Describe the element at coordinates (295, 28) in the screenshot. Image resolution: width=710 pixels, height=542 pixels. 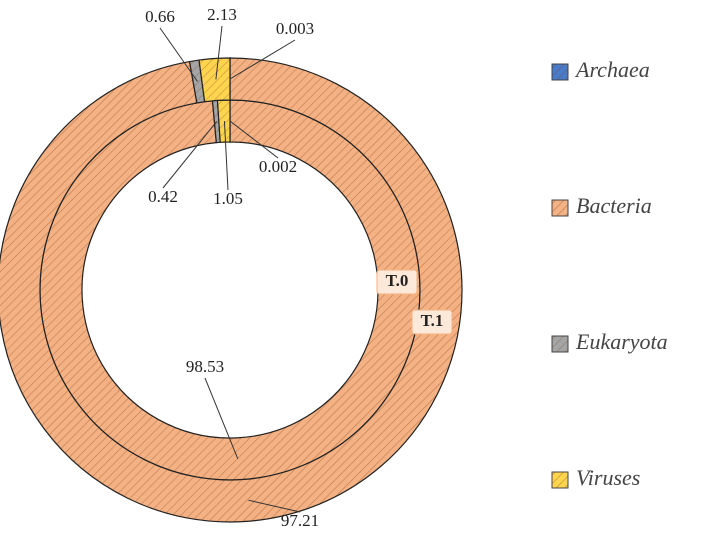
I see `data-label: 0.003` at that location.